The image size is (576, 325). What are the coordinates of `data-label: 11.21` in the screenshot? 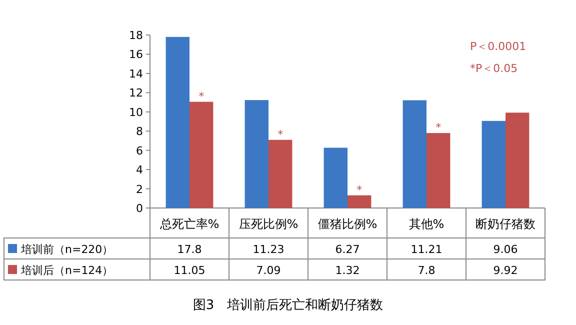 It's located at (426, 249).